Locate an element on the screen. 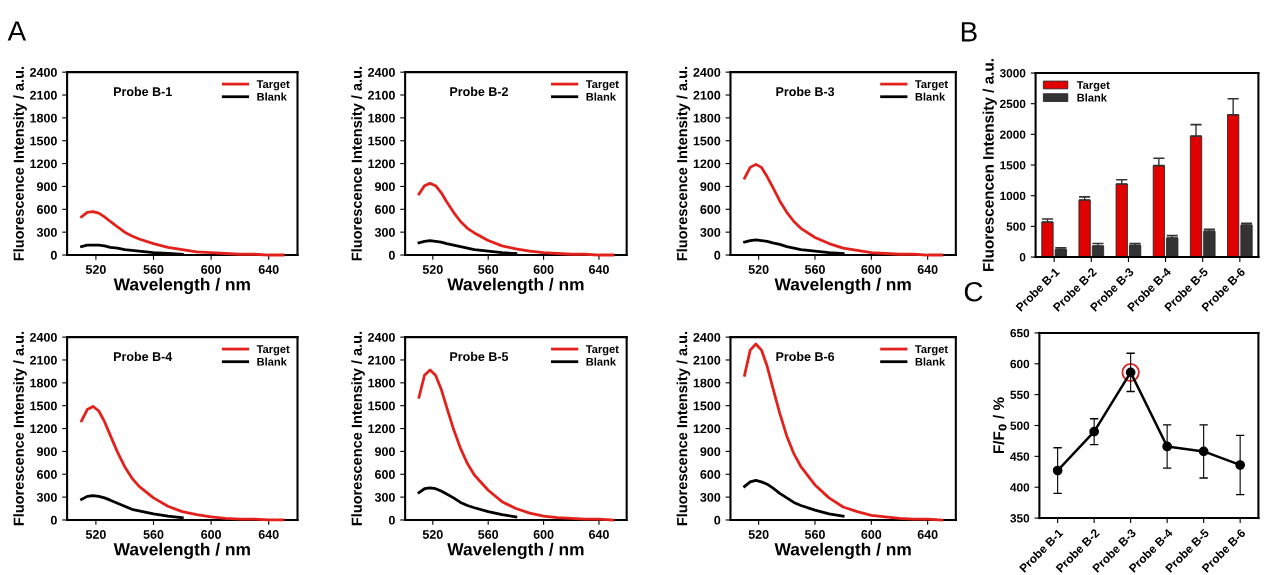 This screenshot has width=1266, height=575. text: A is located at coordinates (17, 31).